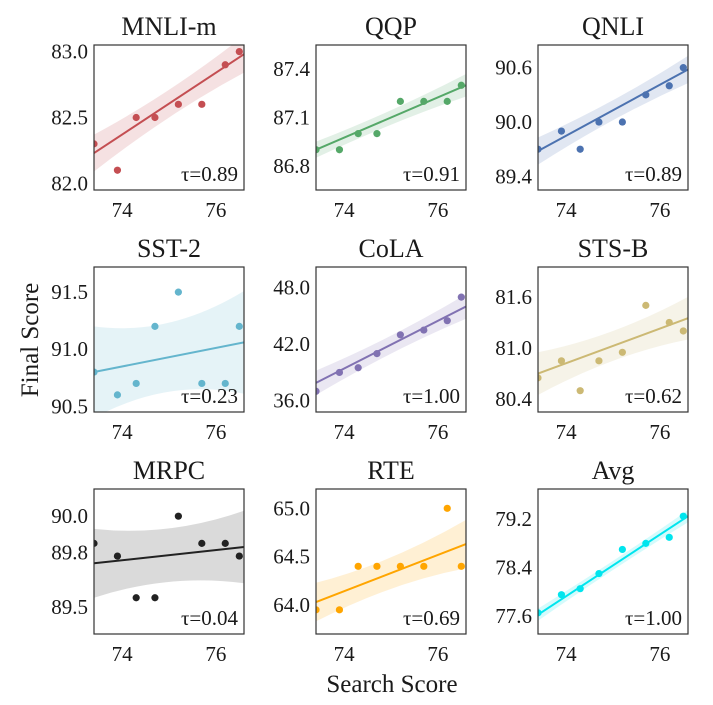 This screenshot has width=713, height=705. Describe the element at coordinates (291, 118) in the screenshot. I see `y-tick-label: 87.1` at that location.